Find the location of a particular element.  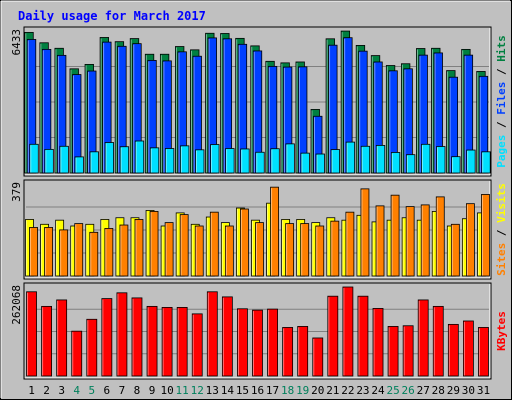

x-tick-label-day-10: 10 is located at coordinates (166, 390).